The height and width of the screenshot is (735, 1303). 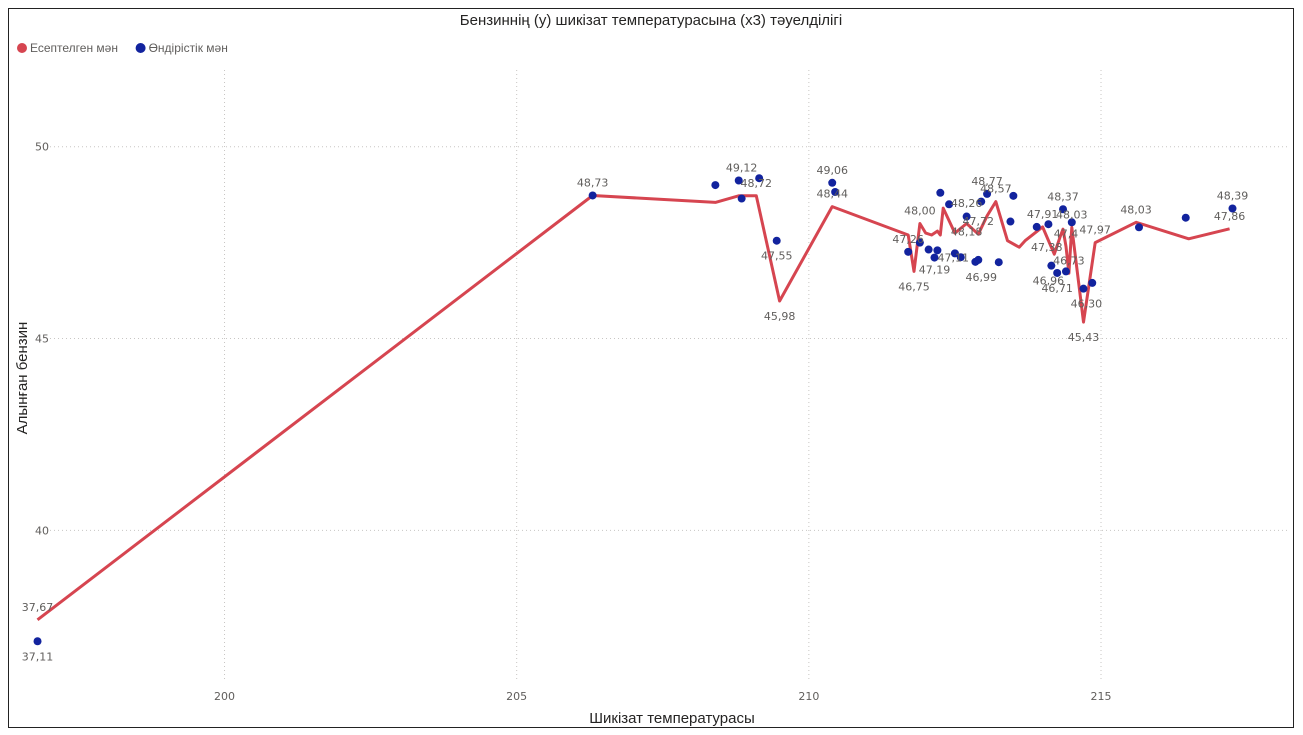 I want to click on x-tick-label: 210, so click(x=808, y=696).